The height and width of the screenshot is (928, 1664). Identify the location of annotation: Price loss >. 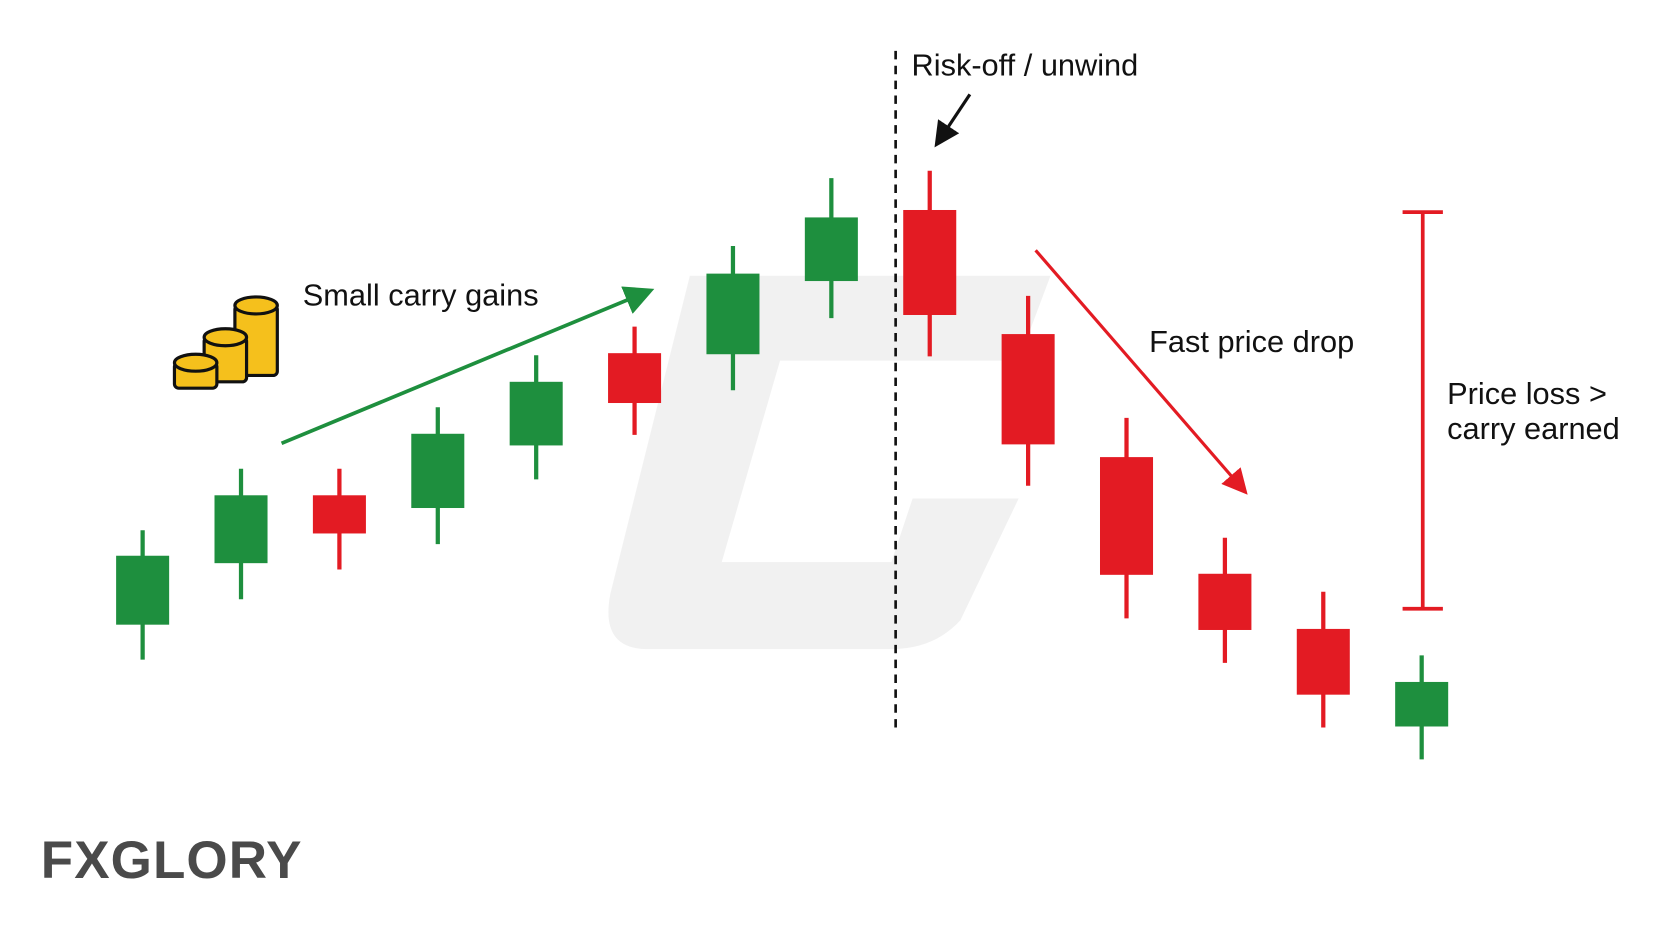
(1527, 393).